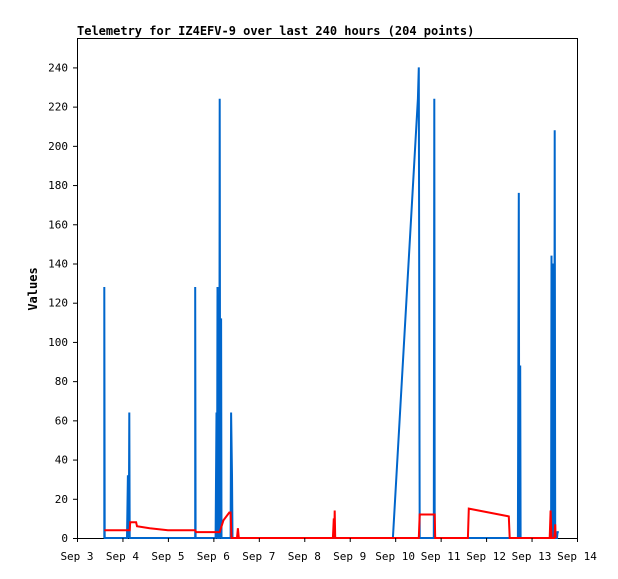  I want to click on y-tick-label: 240, so click(58, 67).